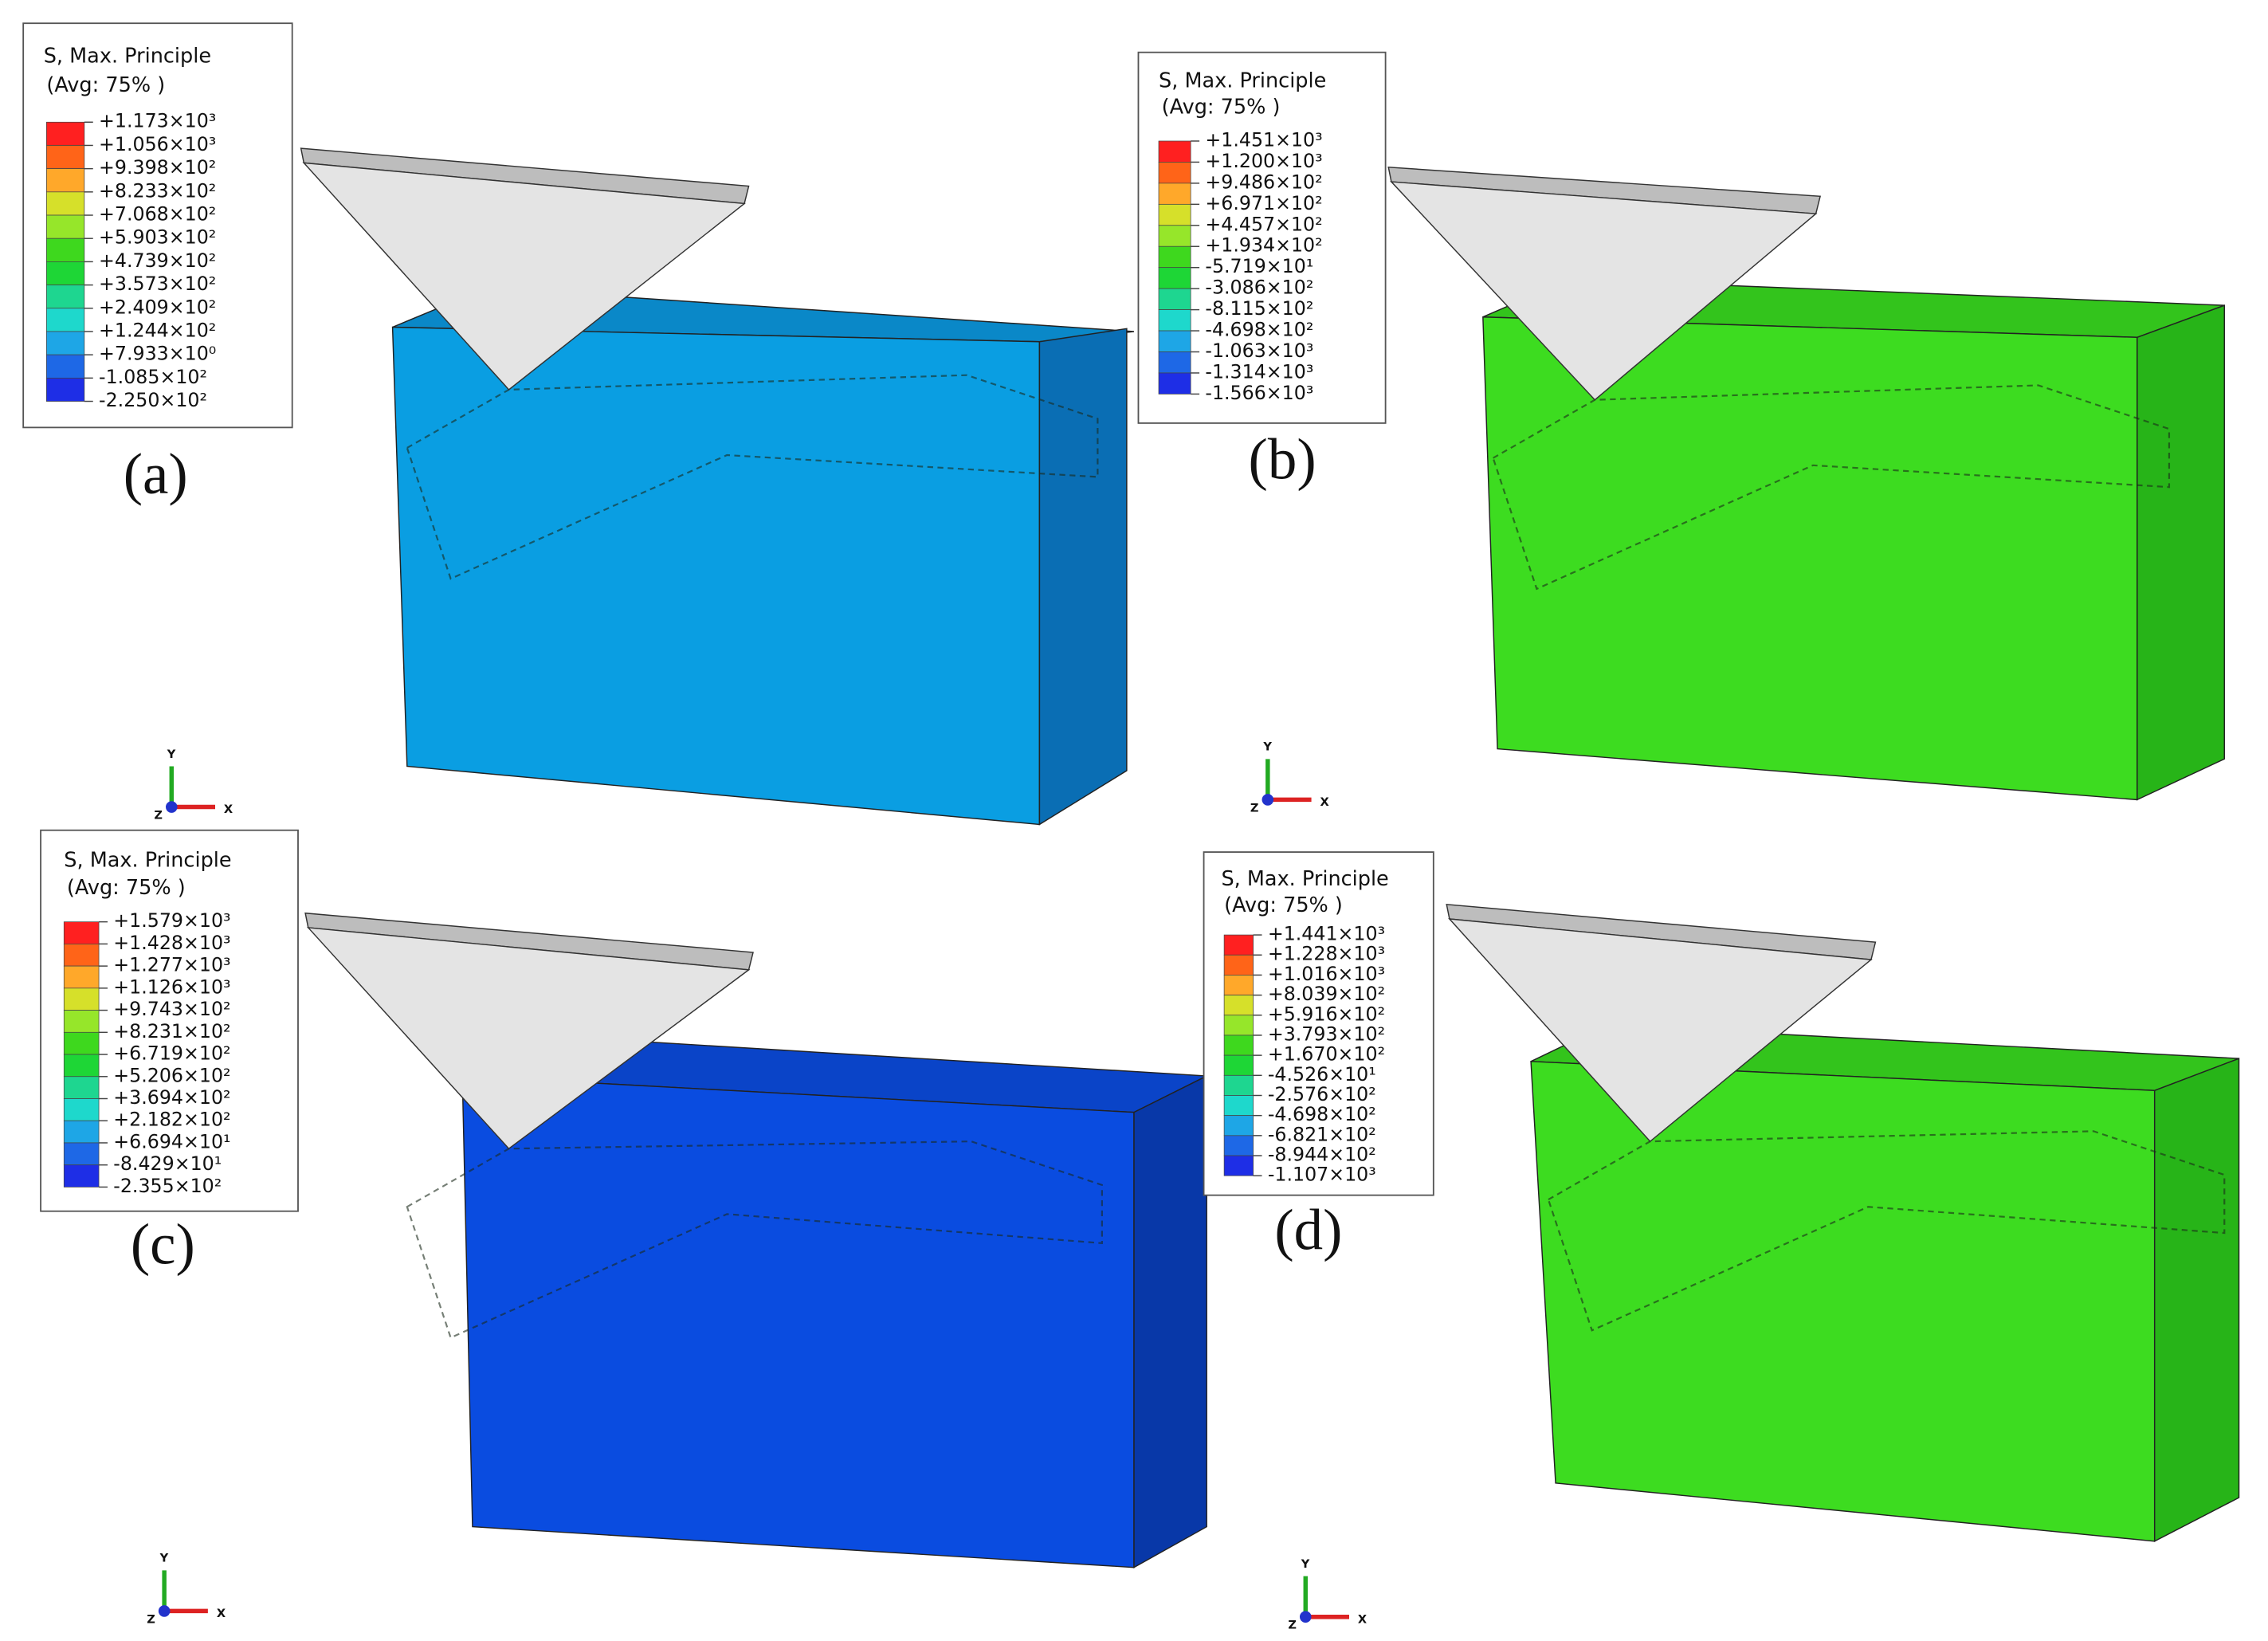 Image resolution: width=2268 pixels, height=1641 pixels. What do you see at coordinates (164, 1611) in the screenshot?
I see `axis-z` at bounding box center [164, 1611].